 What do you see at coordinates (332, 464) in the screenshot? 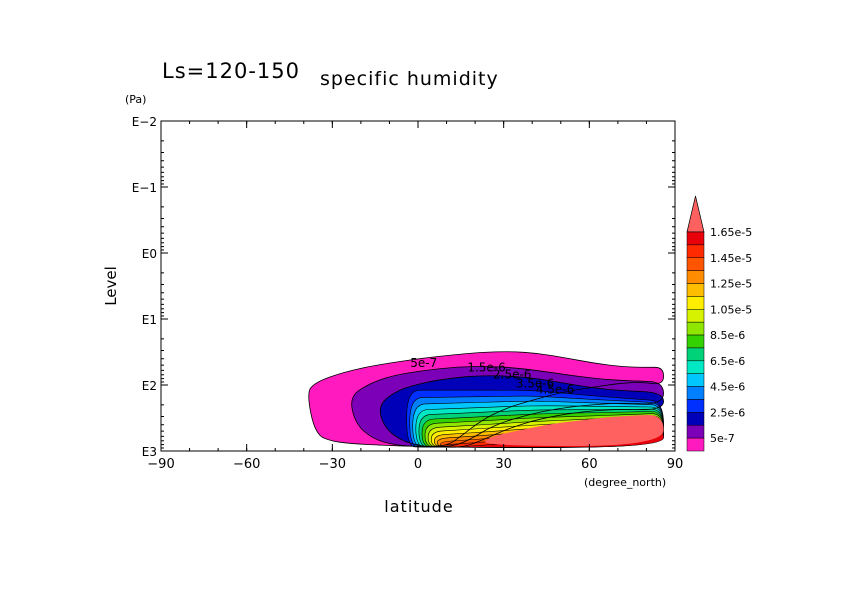
I see `x-tick-label-2: −30` at bounding box center [332, 464].